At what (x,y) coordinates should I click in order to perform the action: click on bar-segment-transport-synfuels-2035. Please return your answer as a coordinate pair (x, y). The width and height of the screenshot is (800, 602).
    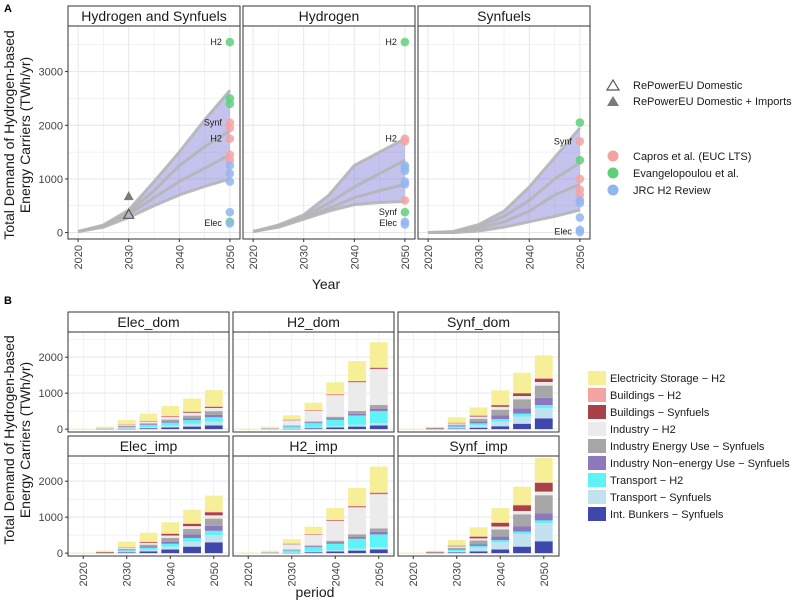
    Looking at the image, I should click on (478, 549).